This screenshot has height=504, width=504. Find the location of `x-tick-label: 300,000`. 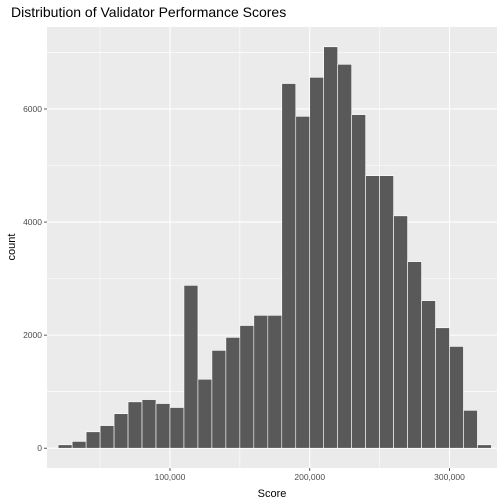

x-tick-label: 300,000 is located at coordinates (449, 477).